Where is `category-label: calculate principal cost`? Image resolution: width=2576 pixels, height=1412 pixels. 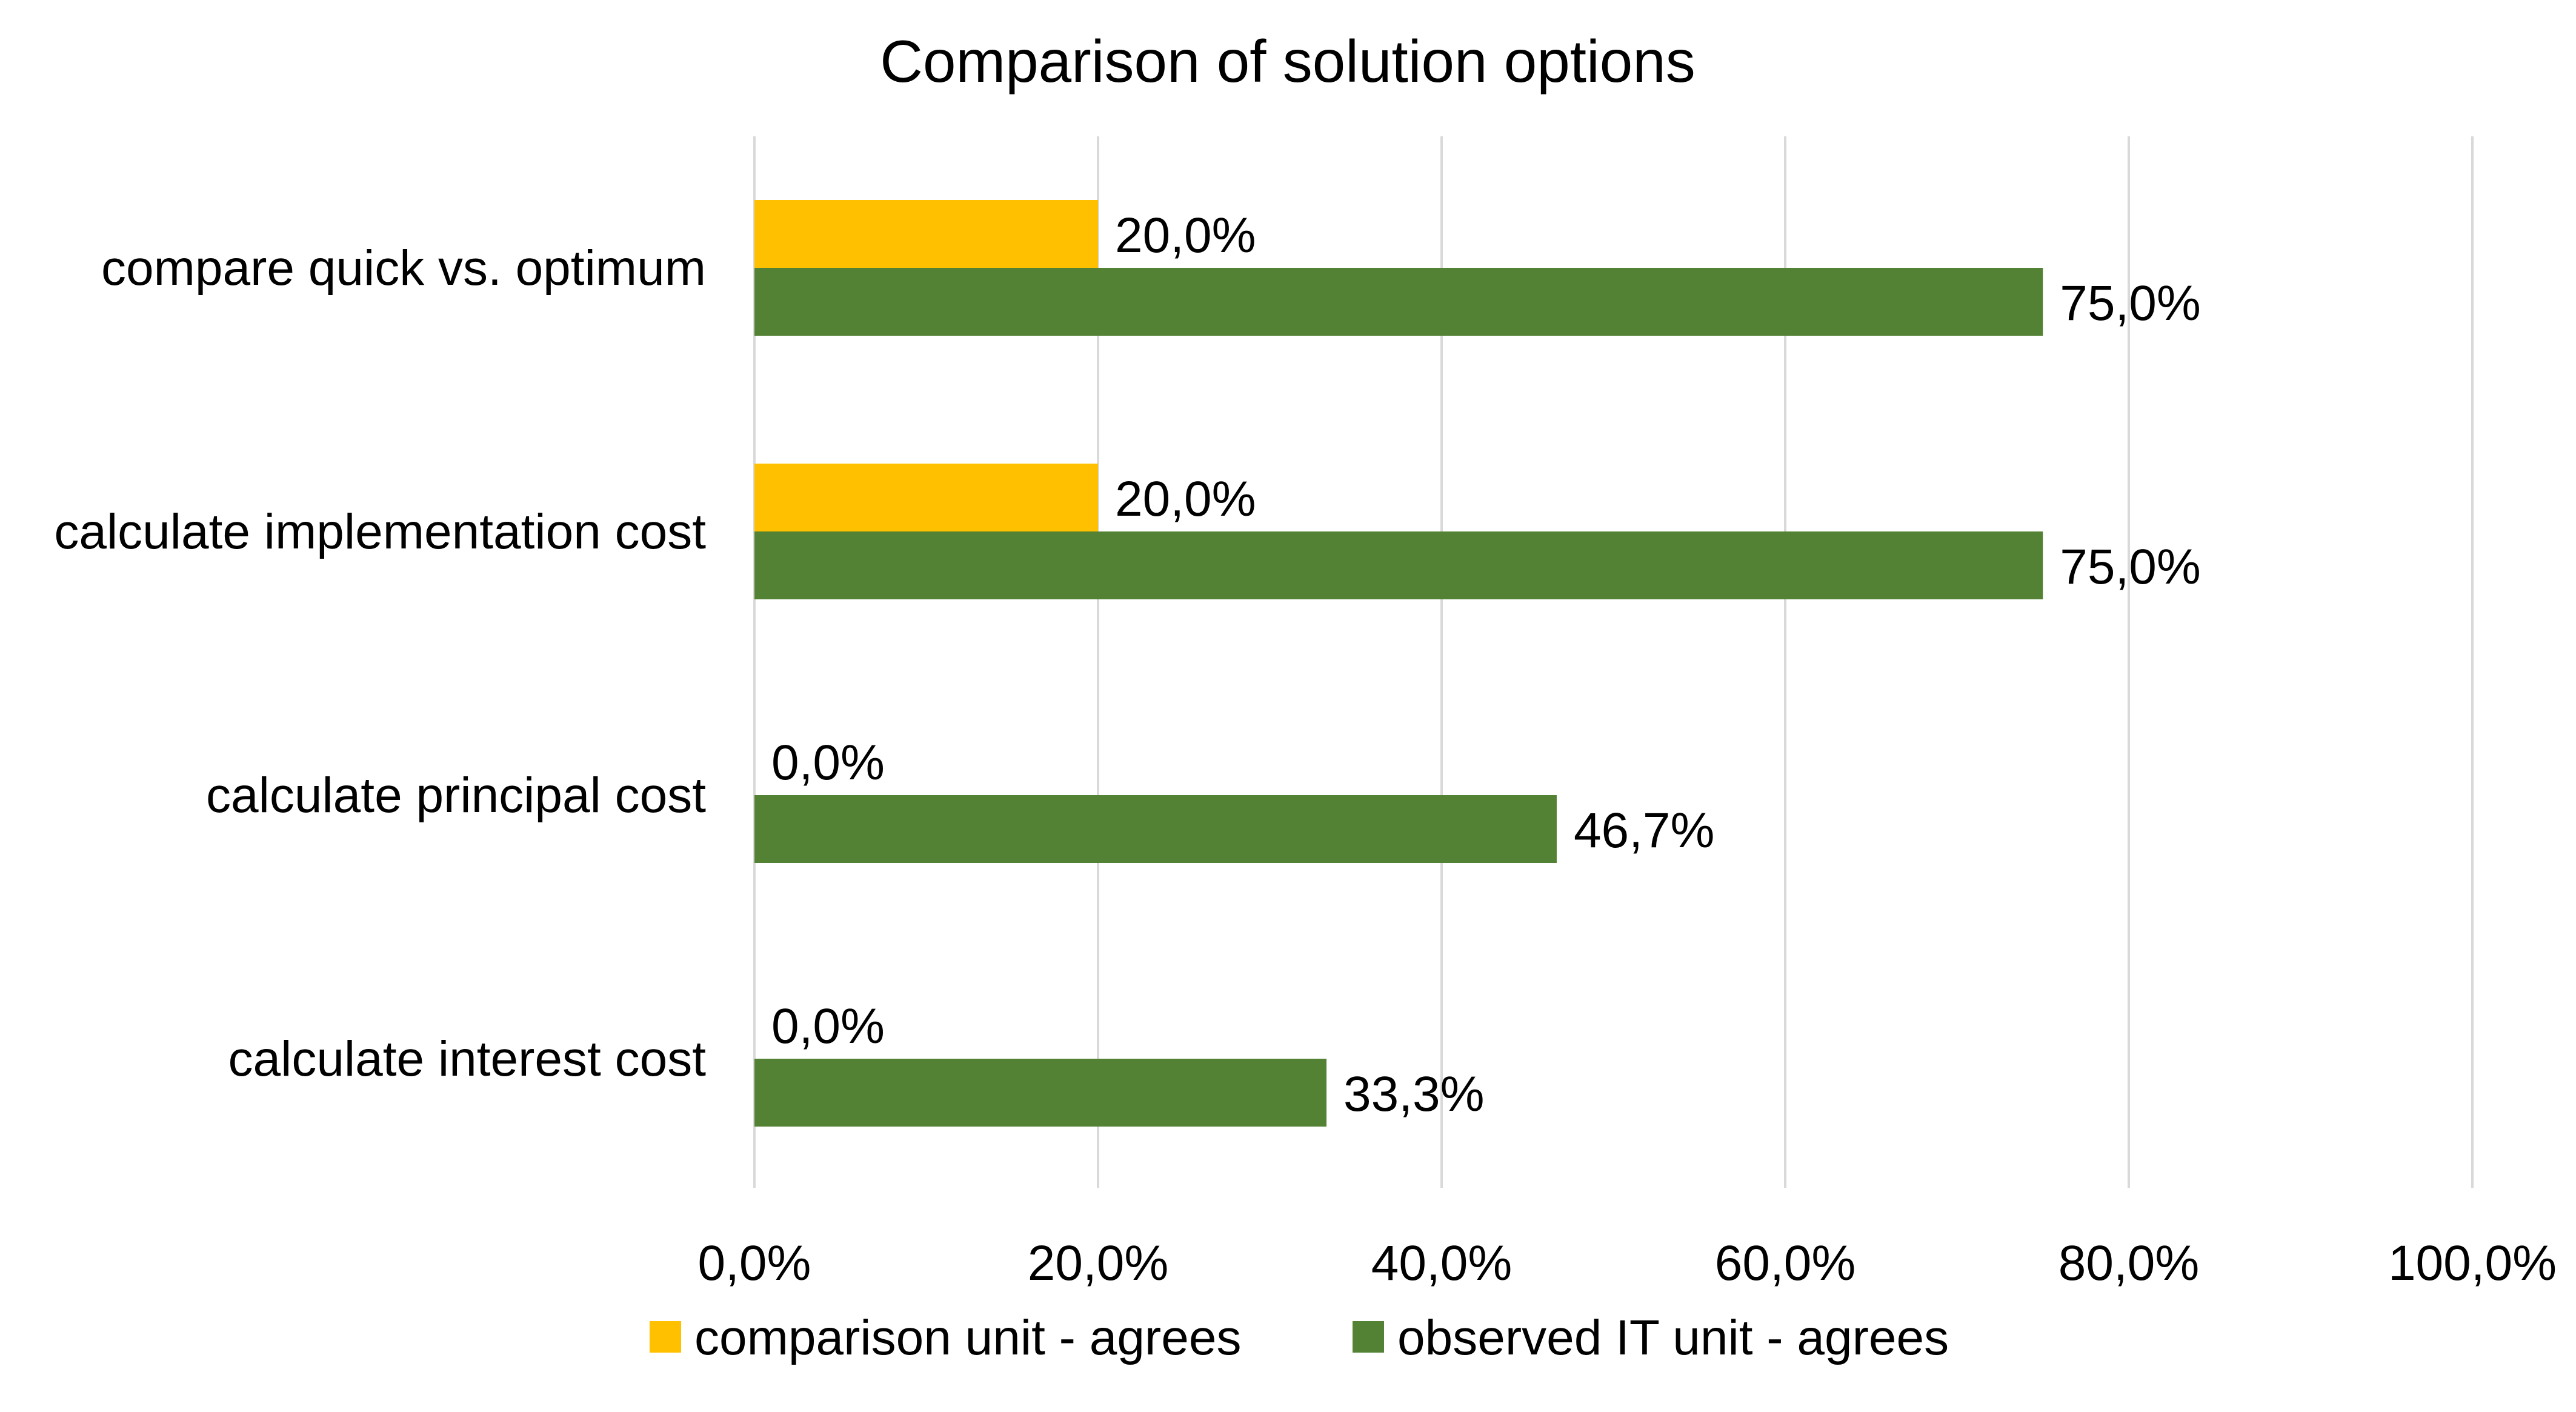
category-label: calculate principal cost is located at coordinates (456, 795).